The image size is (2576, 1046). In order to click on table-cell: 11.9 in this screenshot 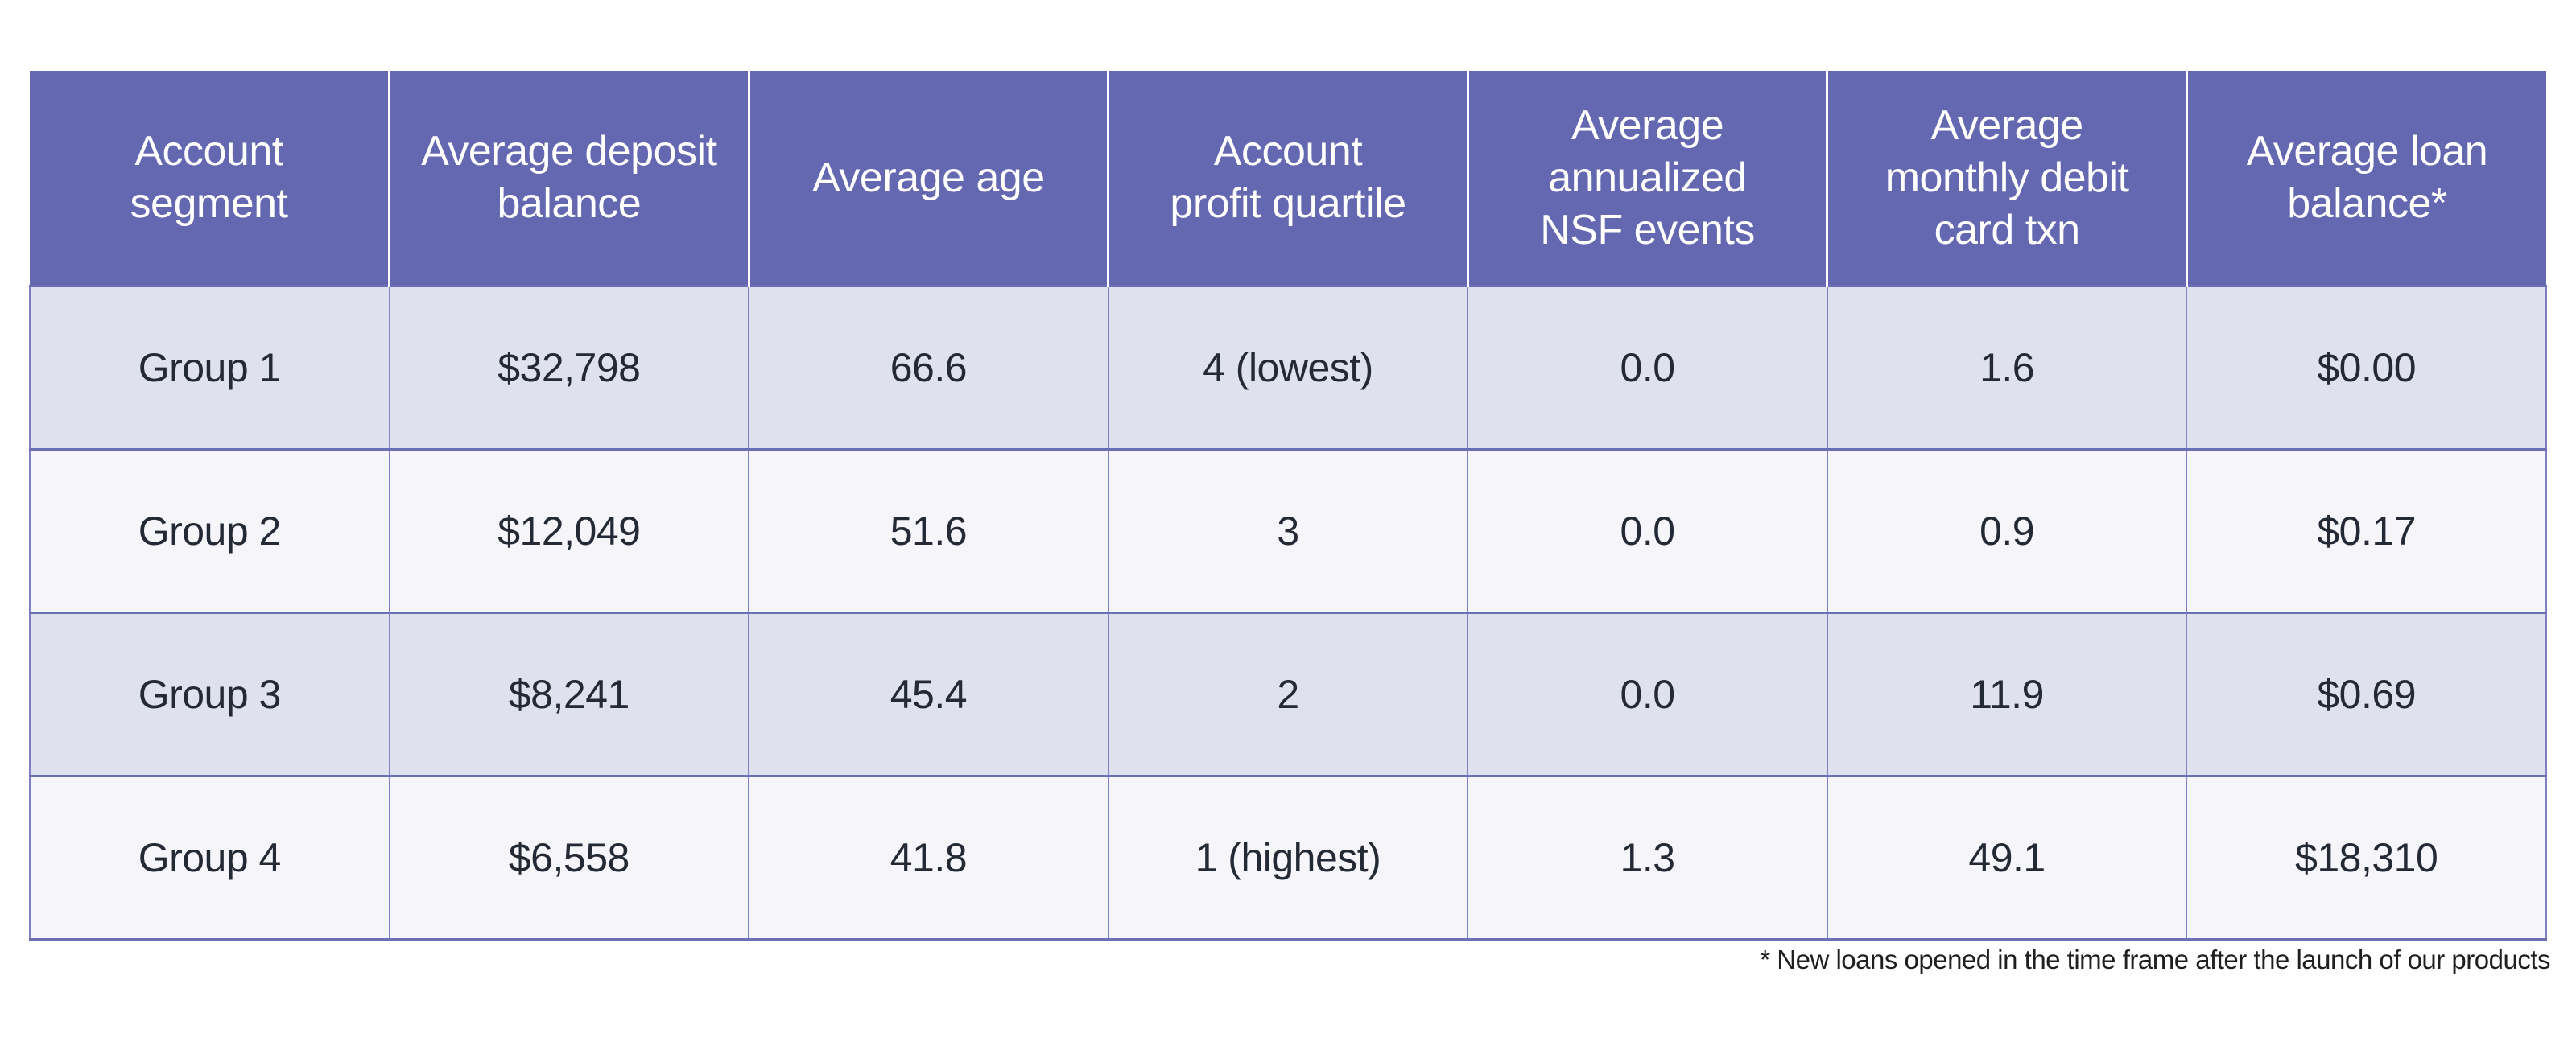, I will do `click(2007, 694)`.